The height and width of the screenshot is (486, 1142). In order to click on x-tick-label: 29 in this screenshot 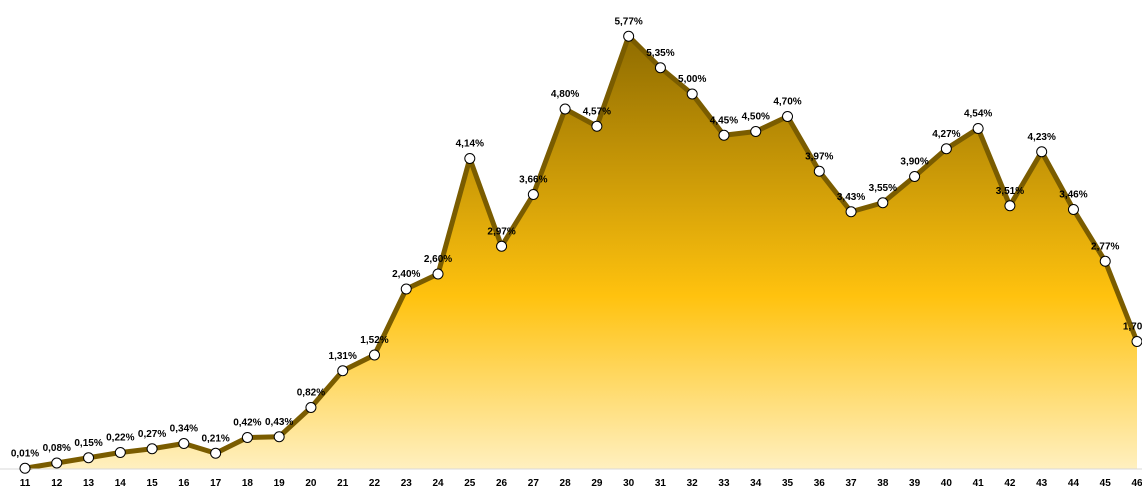, I will do `click(597, 482)`.